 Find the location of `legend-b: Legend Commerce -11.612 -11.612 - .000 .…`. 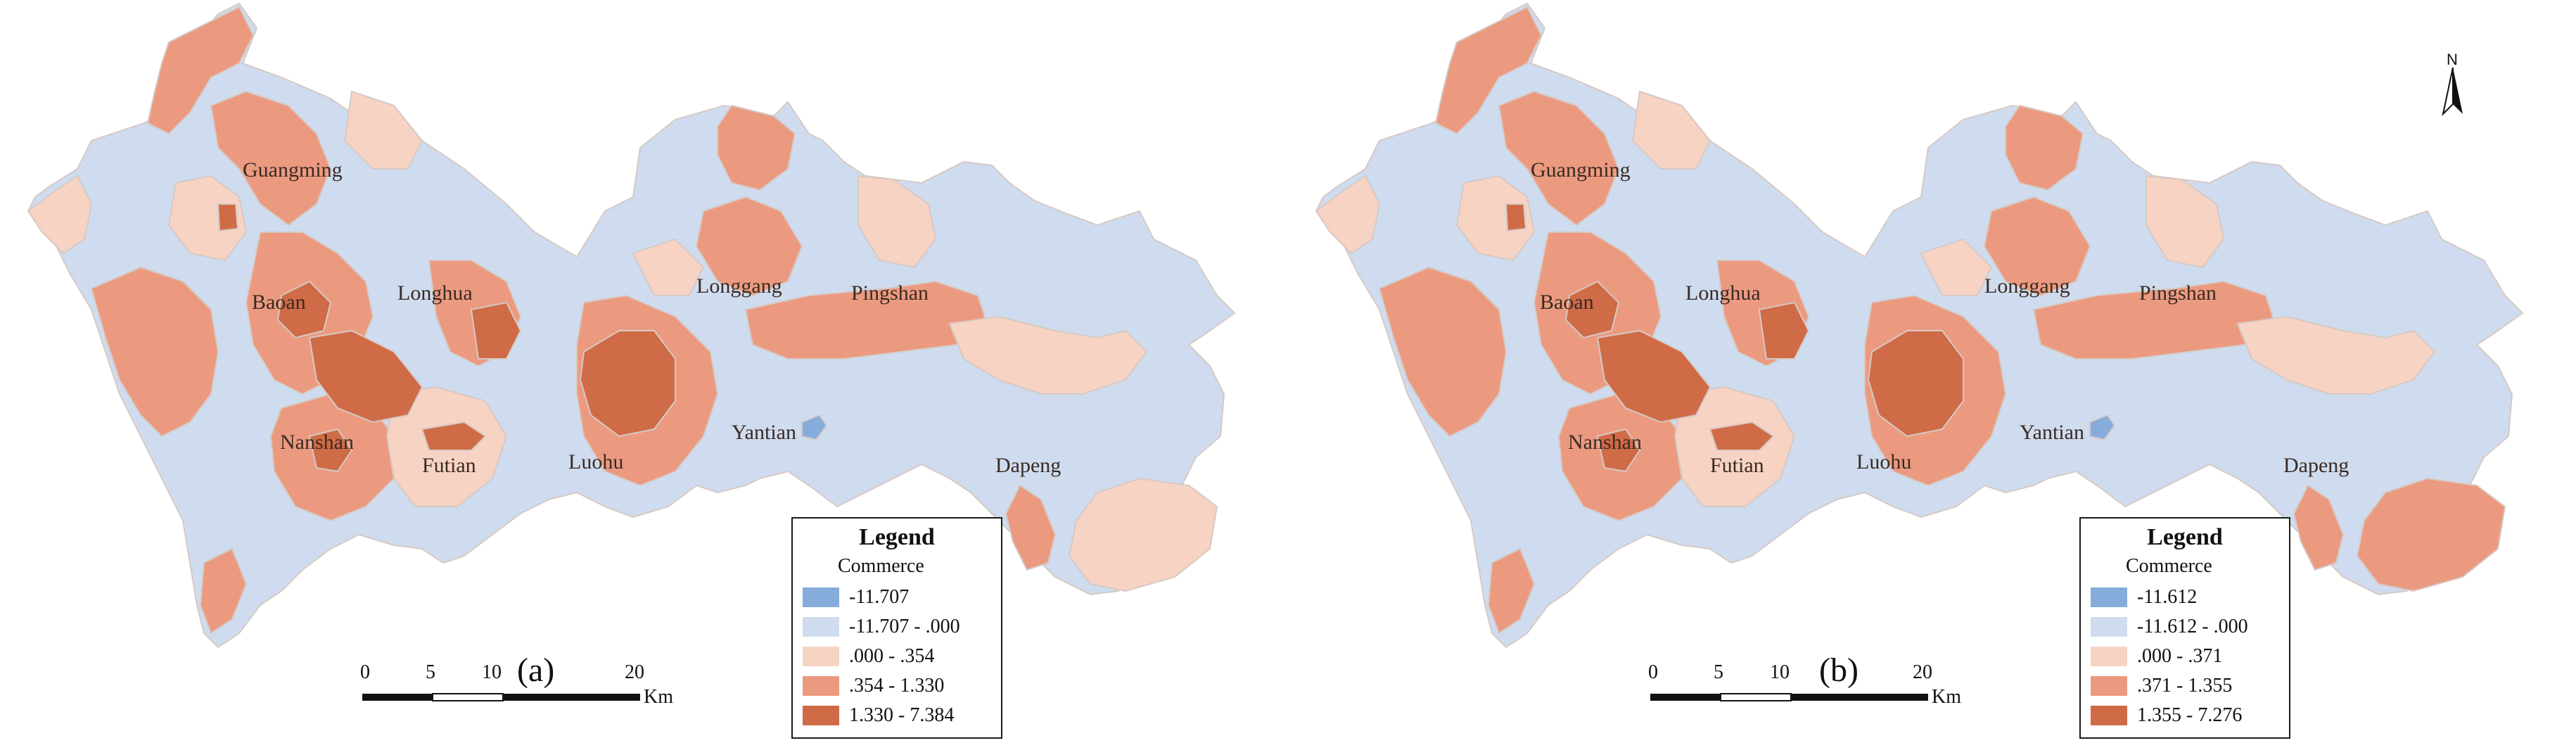

legend-b: Legend Commerce -11.612 -11.612 - .000 .… is located at coordinates (2184, 628).